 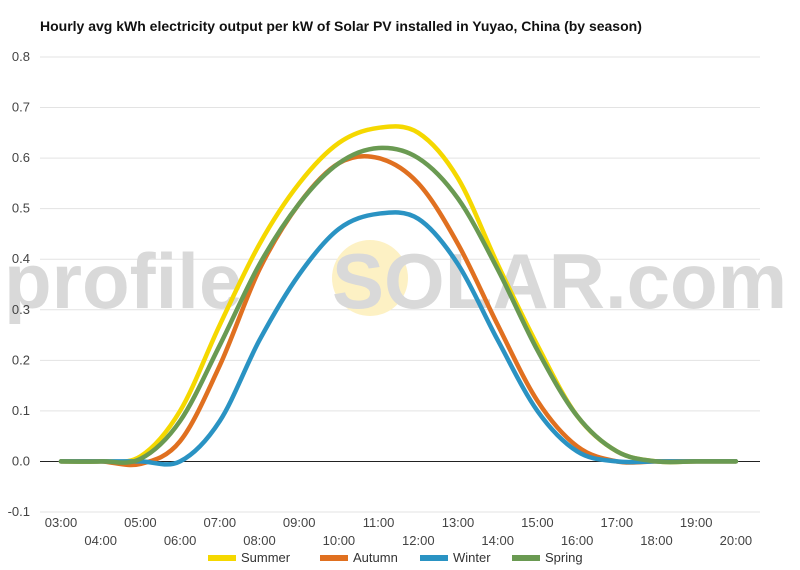 I want to click on y-tick-label: 0.8, so click(x=21, y=56).